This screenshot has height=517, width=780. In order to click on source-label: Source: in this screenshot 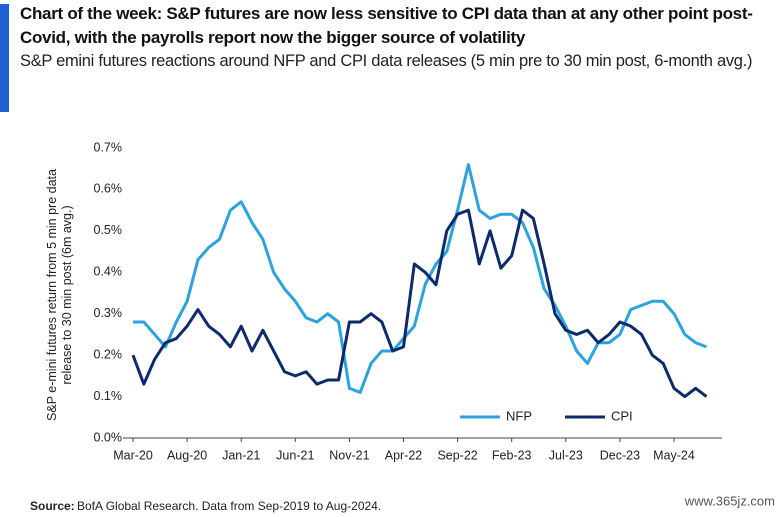, I will do `click(52, 506)`.